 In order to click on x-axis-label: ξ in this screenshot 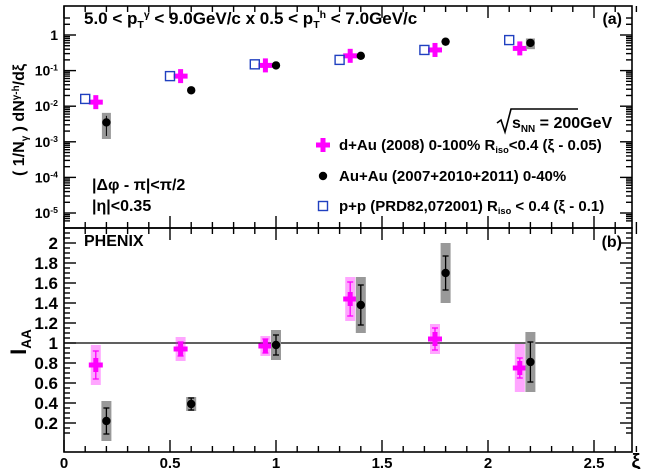, I will do `click(636, 460)`.